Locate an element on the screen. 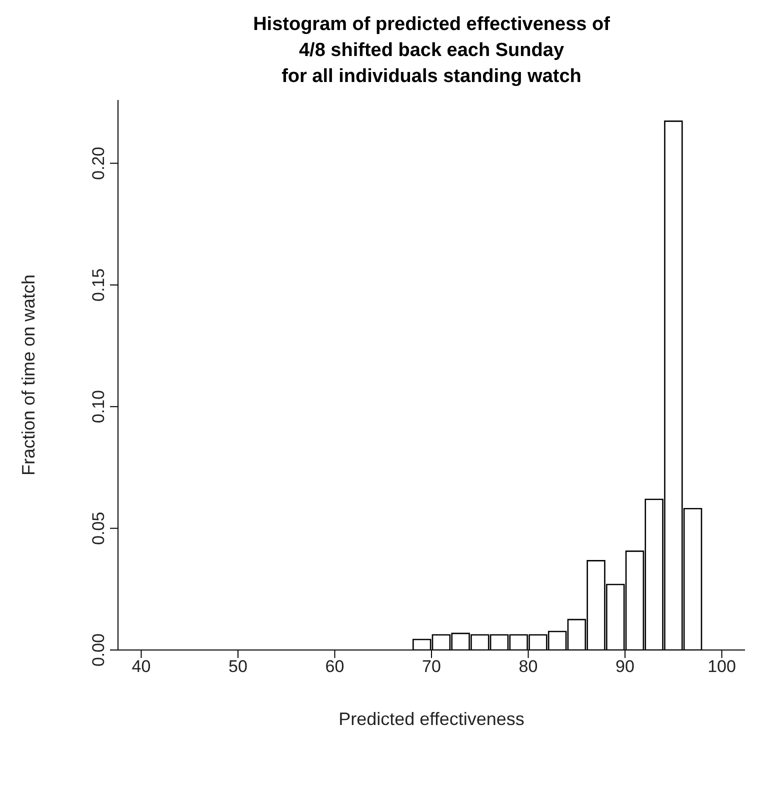 The image size is (773, 795). y-axis-title: Fraction of time on watch is located at coordinates (28, 375).